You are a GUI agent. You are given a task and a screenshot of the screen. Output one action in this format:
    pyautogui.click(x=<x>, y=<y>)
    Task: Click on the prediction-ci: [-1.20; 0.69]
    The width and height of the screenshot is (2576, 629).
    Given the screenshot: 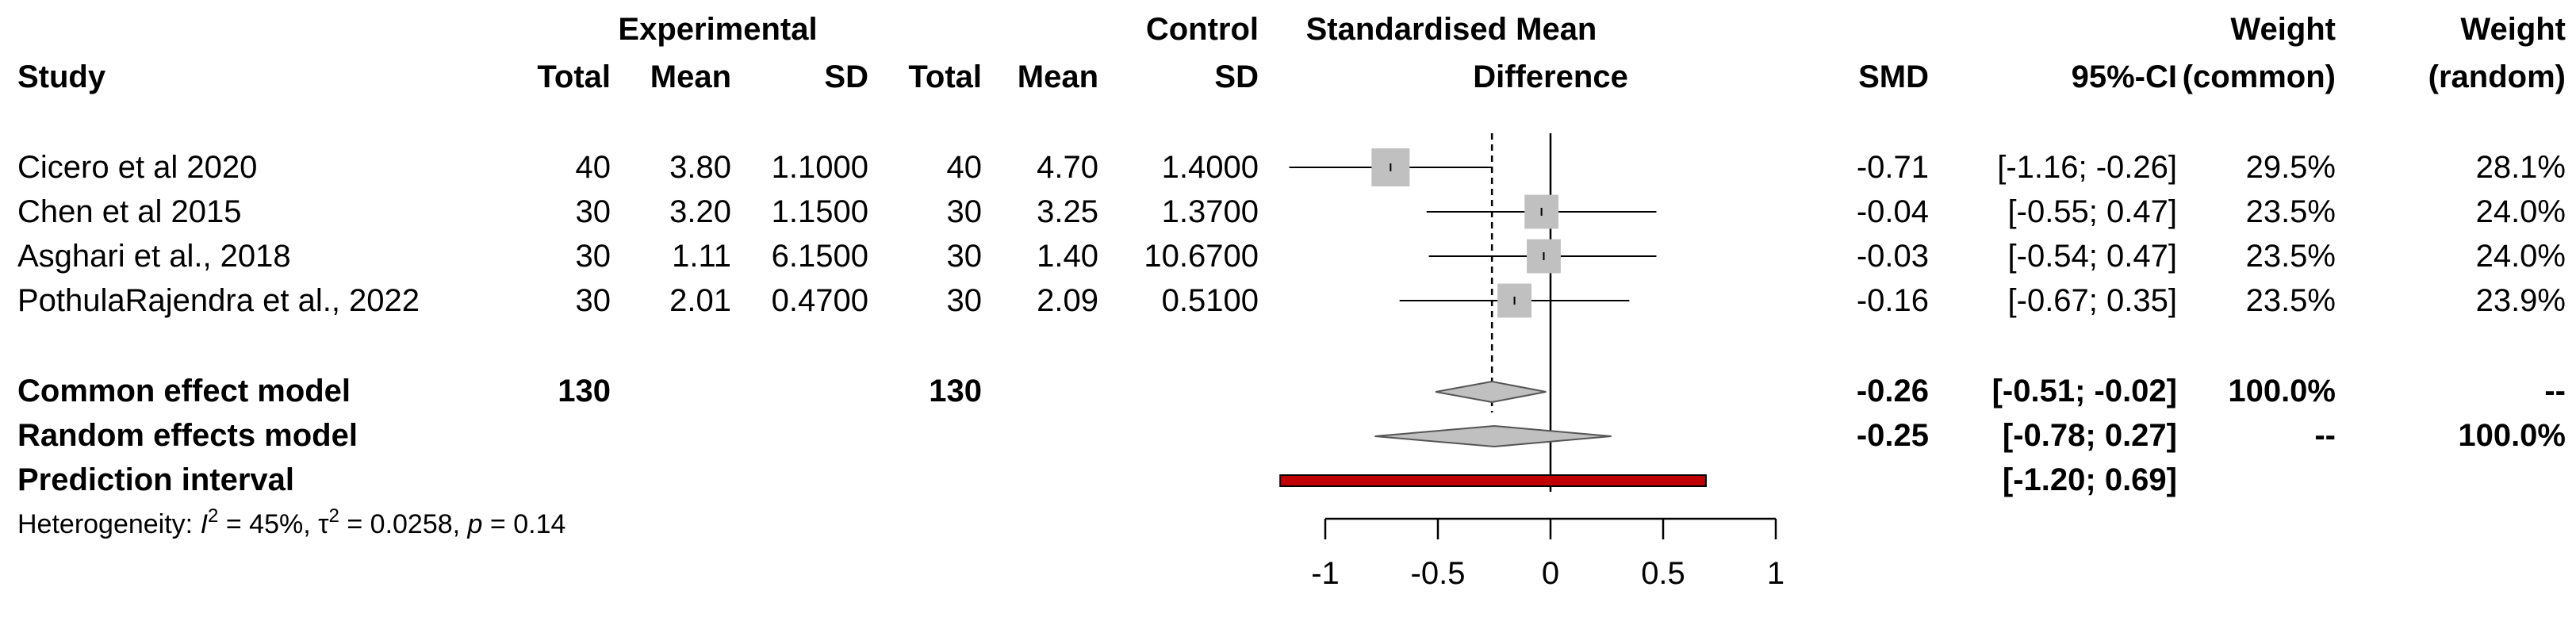 What is the action you would take?
    pyautogui.click(x=2090, y=480)
    